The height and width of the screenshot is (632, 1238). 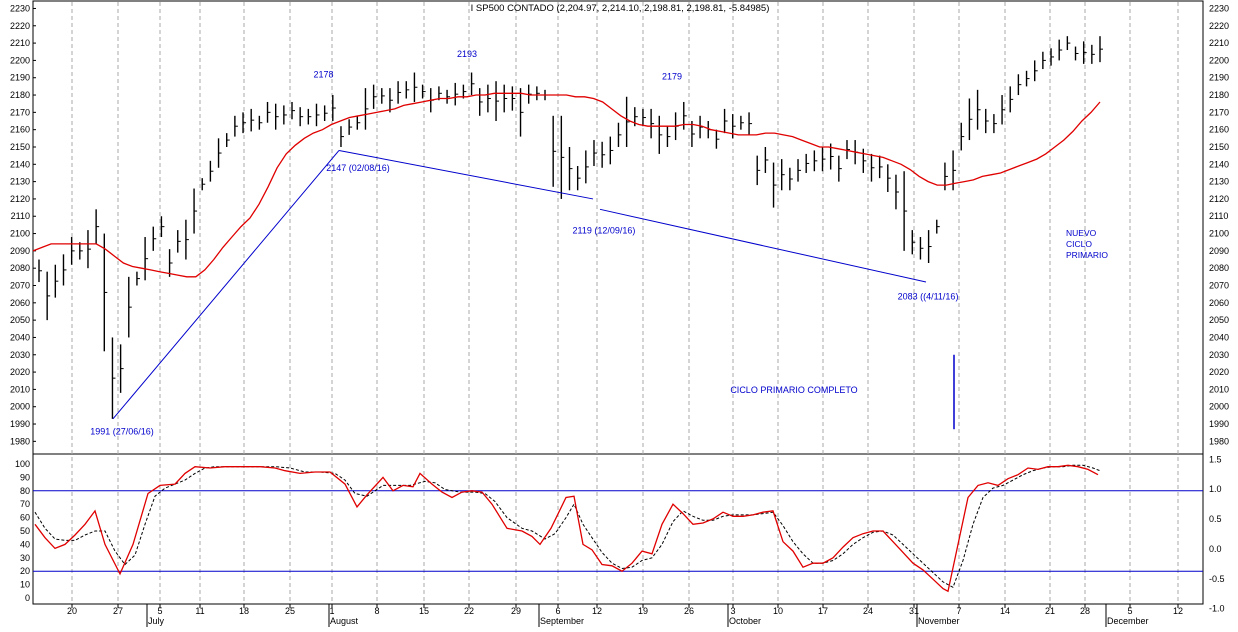 What do you see at coordinates (25, 477) in the screenshot?
I see `stoch-tick-left: 90` at bounding box center [25, 477].